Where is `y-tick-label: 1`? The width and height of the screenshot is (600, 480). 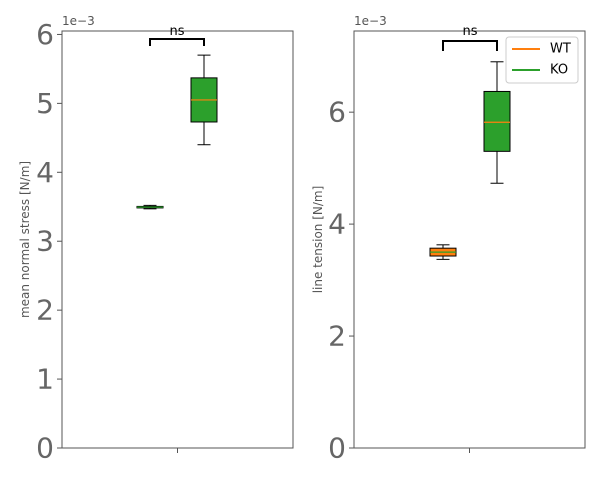 y-tick-label: 1 is located at coordinates (45, 379).